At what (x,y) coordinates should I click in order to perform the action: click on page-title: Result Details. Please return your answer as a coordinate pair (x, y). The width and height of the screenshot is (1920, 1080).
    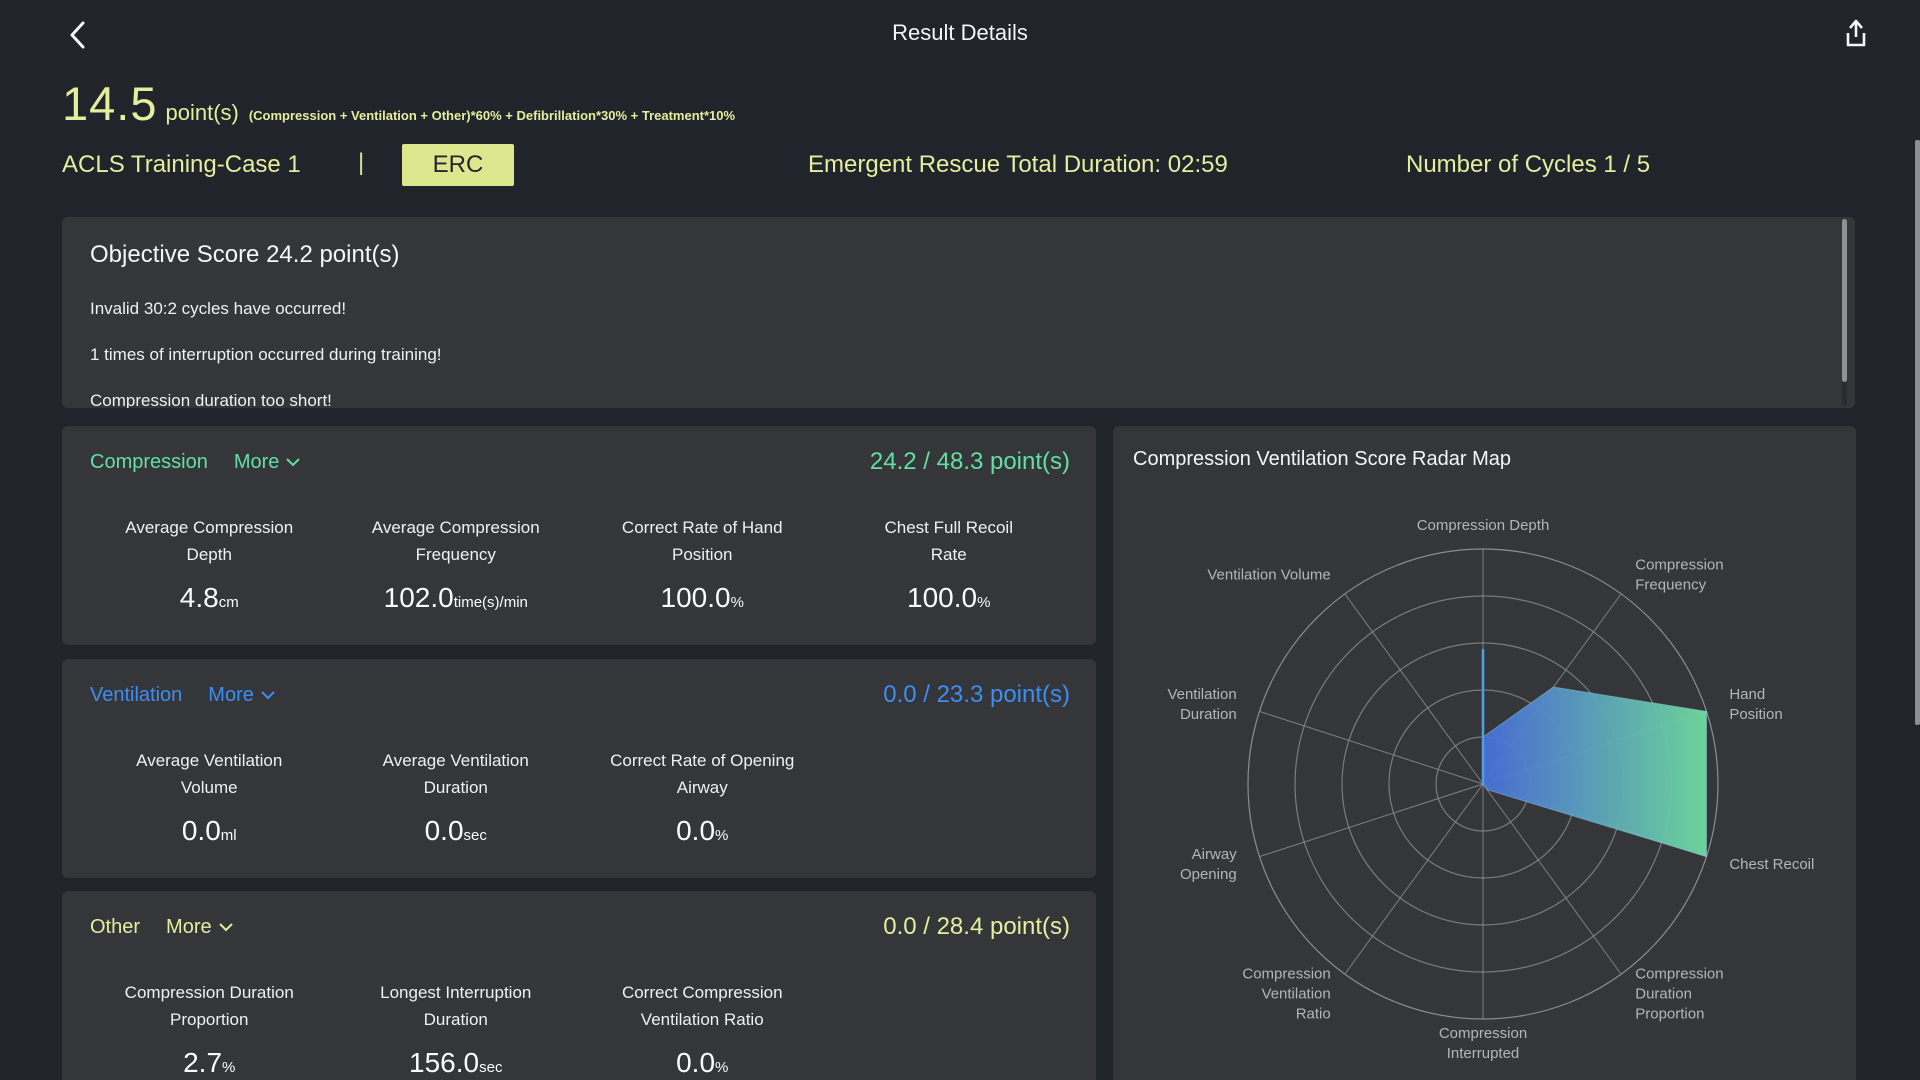
    Looking at the image, I should click on (960, 32).